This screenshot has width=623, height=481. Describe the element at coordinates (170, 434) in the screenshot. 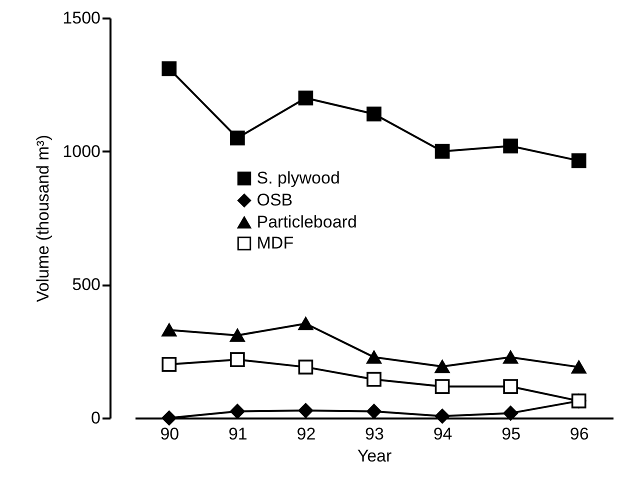

I see `x-tick-label: 90` at that location.